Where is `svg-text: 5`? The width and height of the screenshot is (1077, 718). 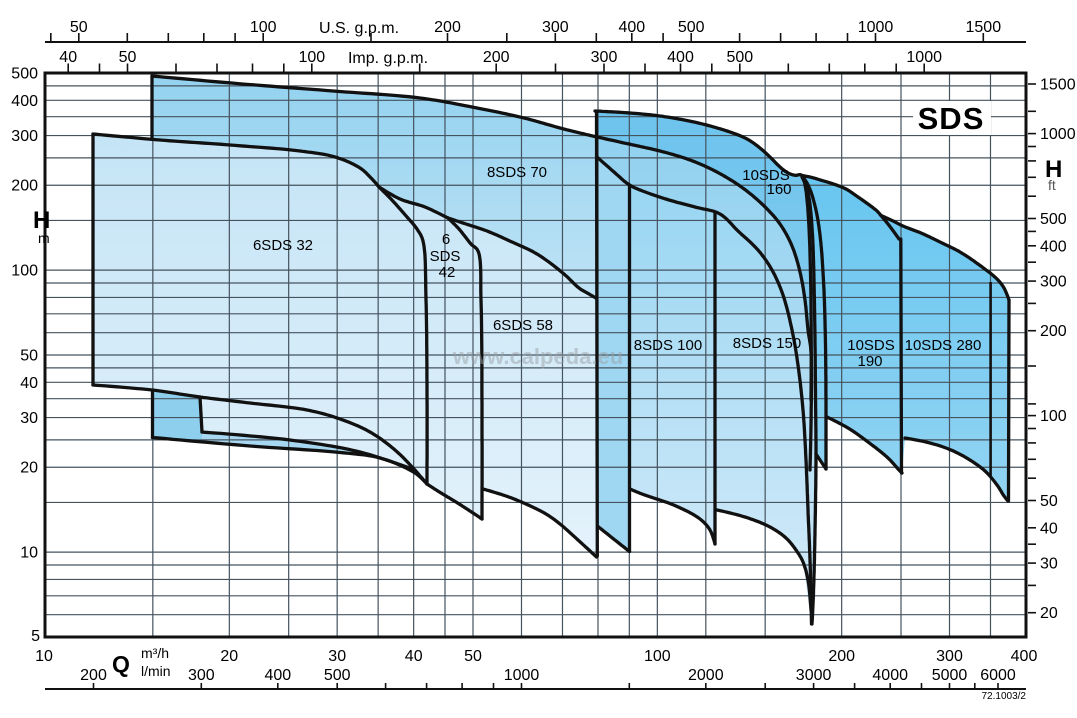 svg-text: 5 is located at coordinates (35, 636).